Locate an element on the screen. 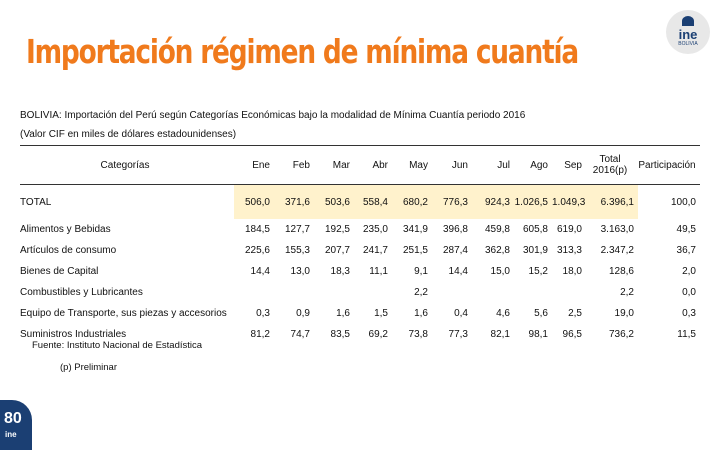  logo-brand: ine is located at coordinates (688, 34).